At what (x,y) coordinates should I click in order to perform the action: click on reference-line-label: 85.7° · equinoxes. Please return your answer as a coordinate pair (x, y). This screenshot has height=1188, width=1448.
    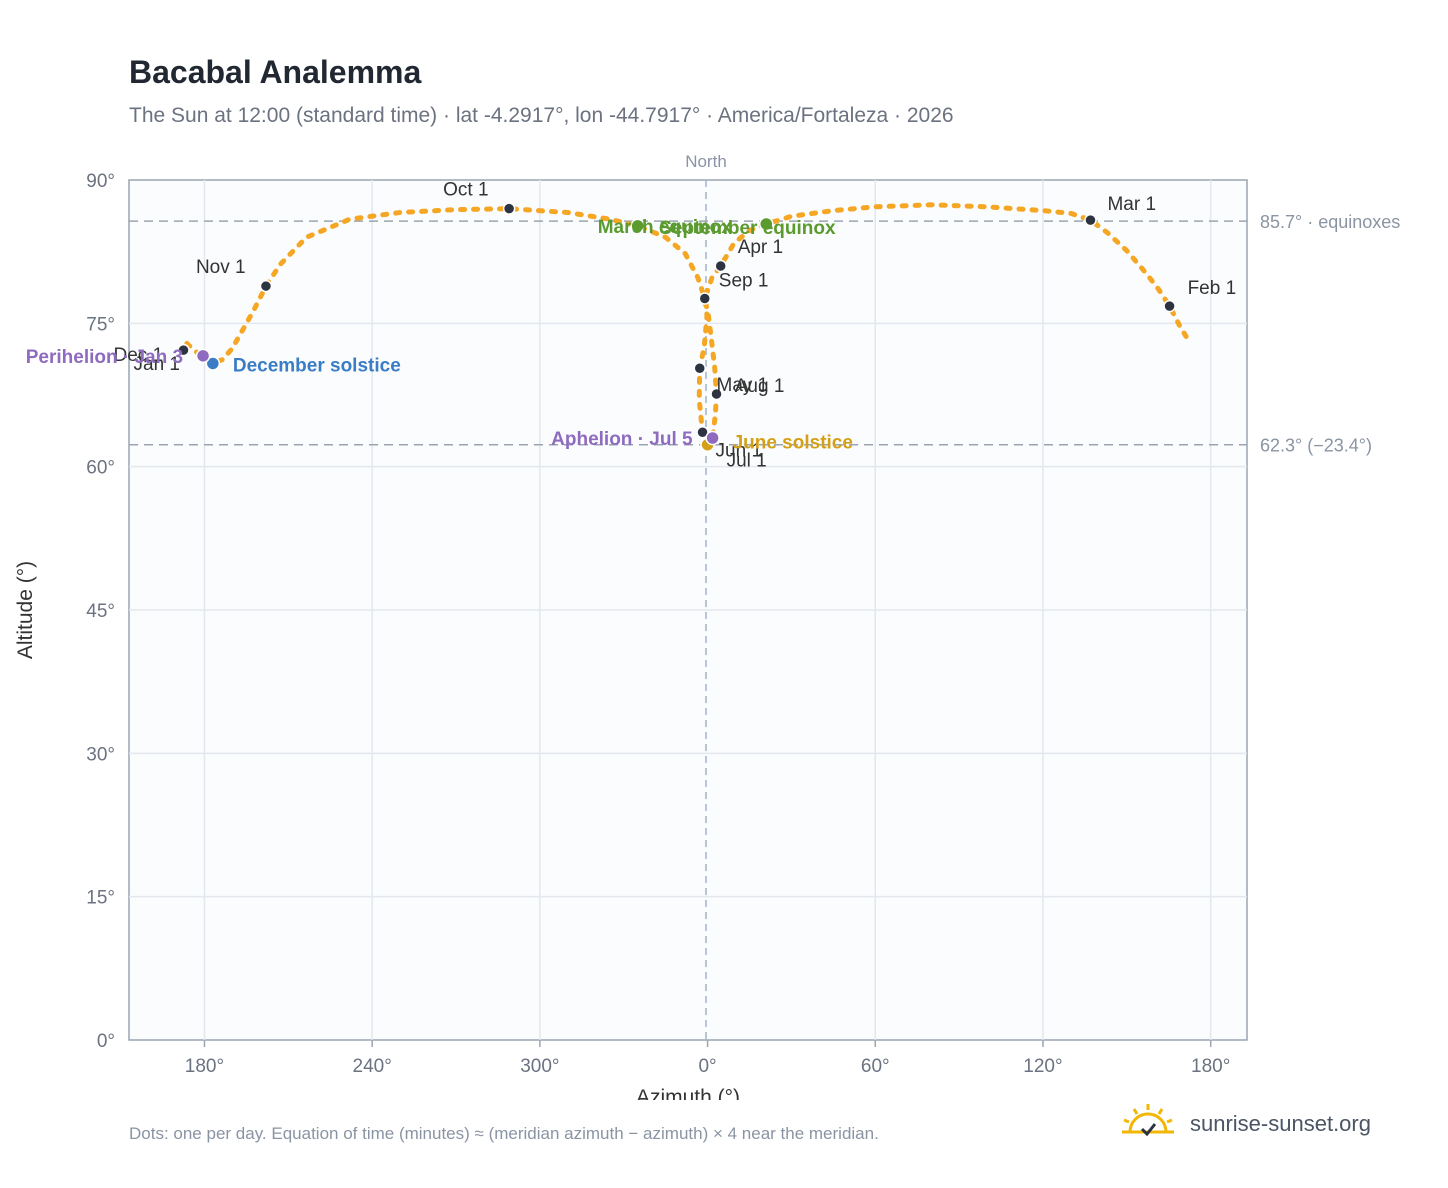
    Looking at the image, I should click on (1330, 222).